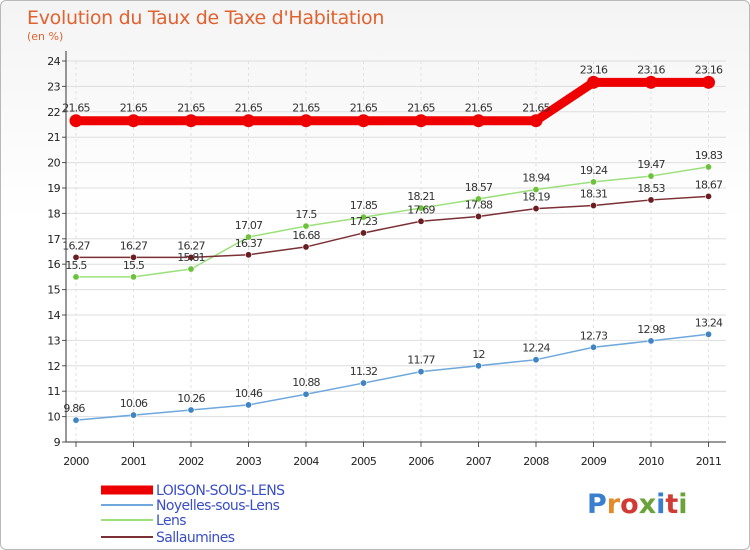  I want to click on data-label: 17.88, so click(479, 204).